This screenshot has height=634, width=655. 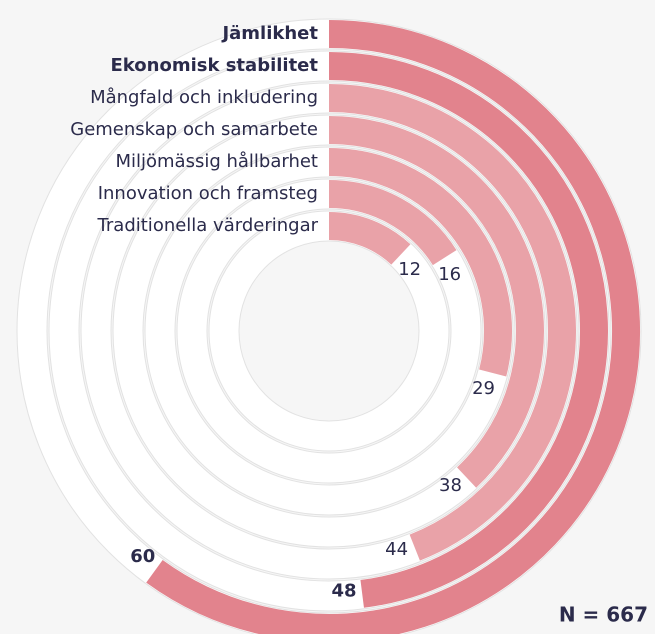 What do you see at coordinates (208, 225) in the screenshot?
I see `category-label: Traditionella värderingar` at bounding box center [208, 225].